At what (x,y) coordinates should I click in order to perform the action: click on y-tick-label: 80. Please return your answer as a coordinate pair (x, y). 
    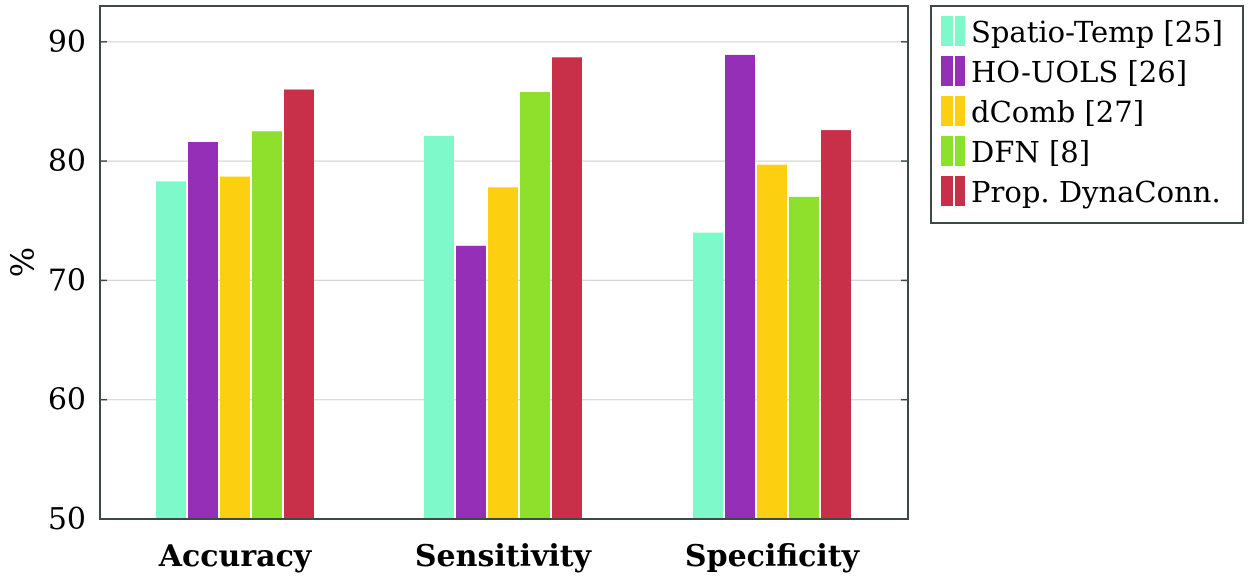
    Looking at the image, I should click on (67, 161).